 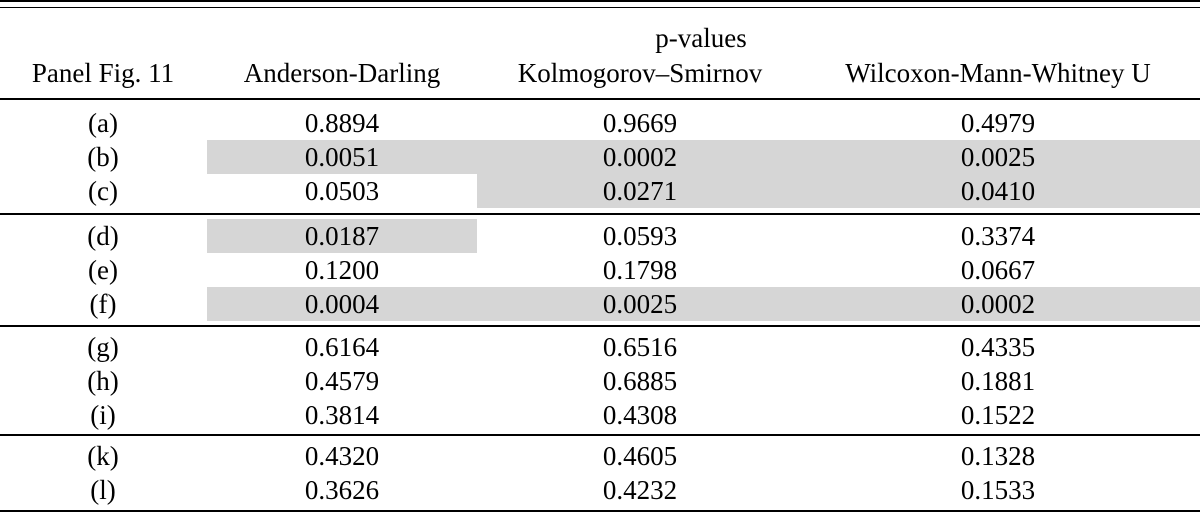 What do you see at coordinates (600, 1) in the screenshot?
I see `top-rule-outer` at bounding box center [600, 1].